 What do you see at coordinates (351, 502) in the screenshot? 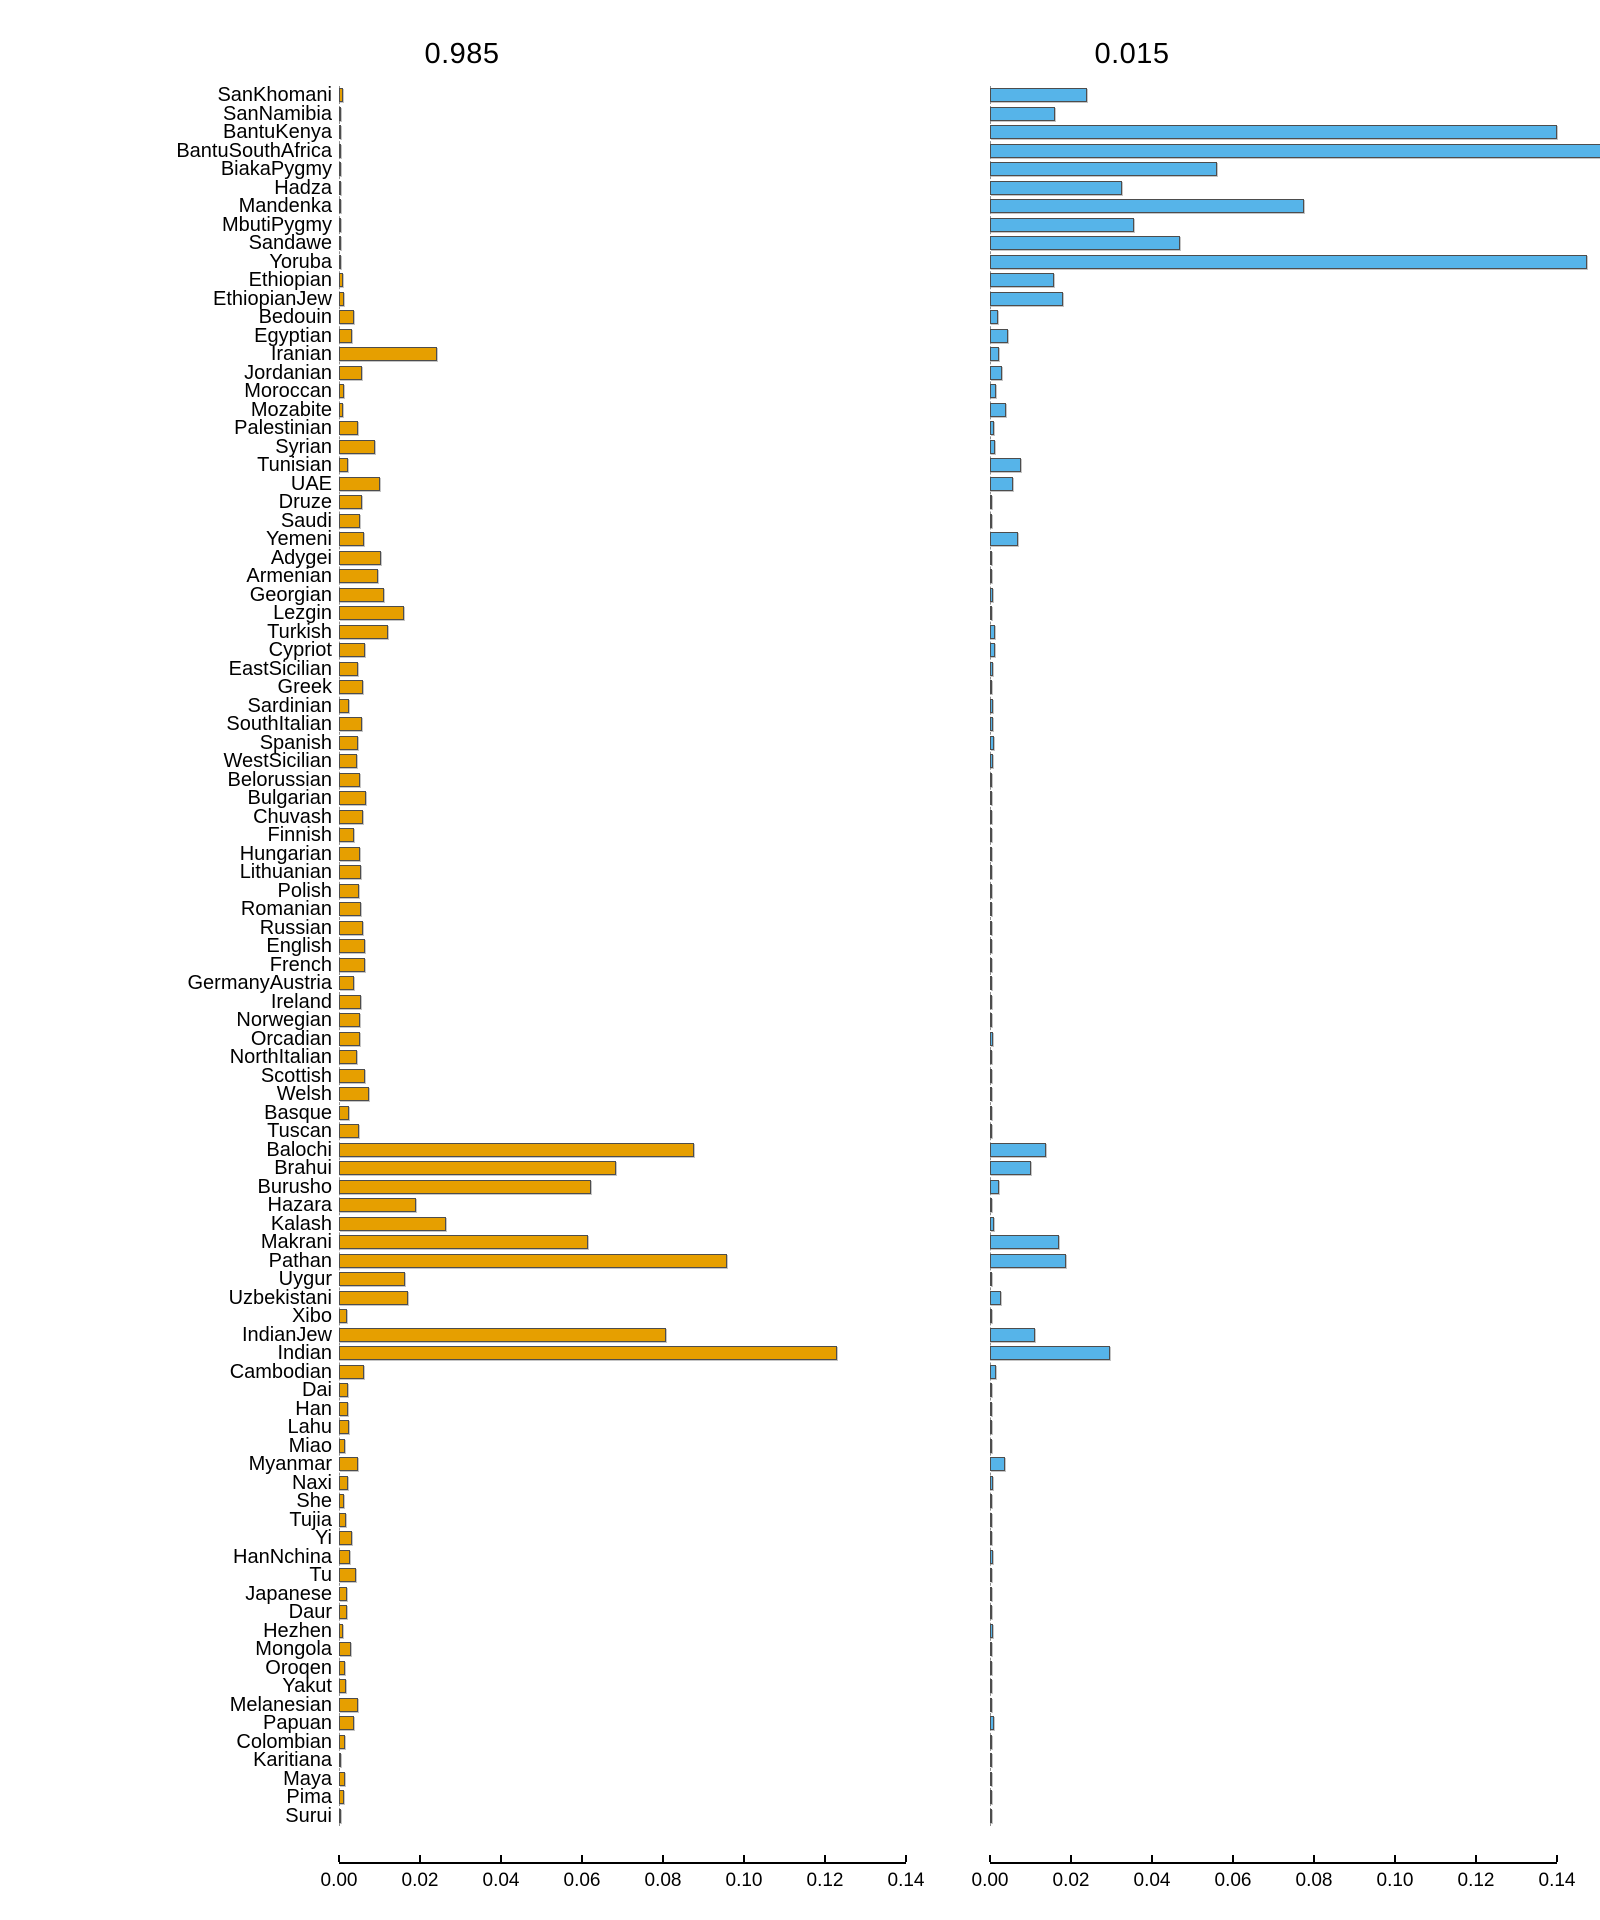
I see `bar-left-Druze` at bounding box center [351, 502].